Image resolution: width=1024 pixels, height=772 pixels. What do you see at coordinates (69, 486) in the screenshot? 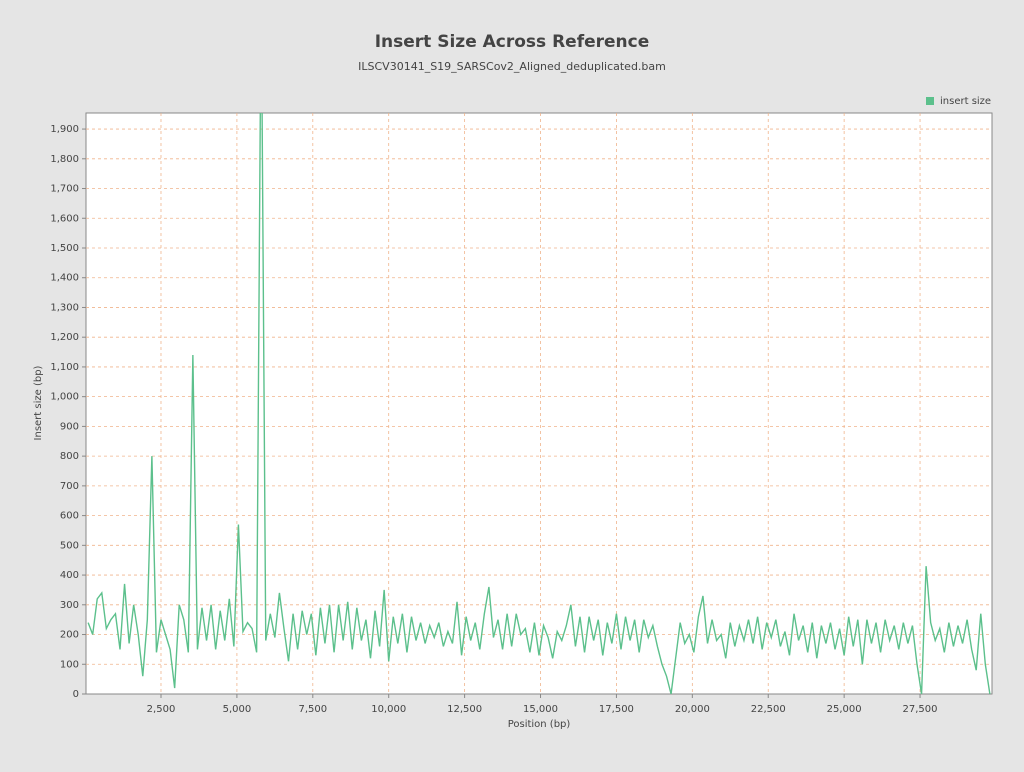
I see `y-tick-label: 700` at bounding box center [69, 486].